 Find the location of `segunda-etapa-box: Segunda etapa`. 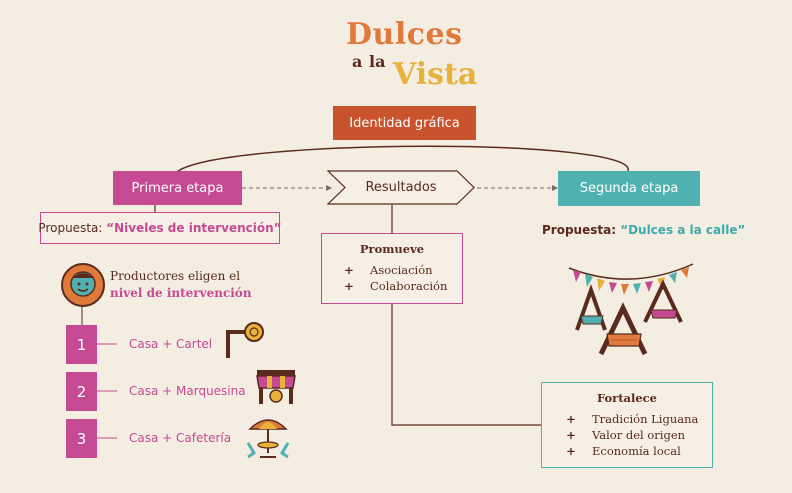

segunda-etapa-box: Segunda etapa is located at coordinates (629, 188).